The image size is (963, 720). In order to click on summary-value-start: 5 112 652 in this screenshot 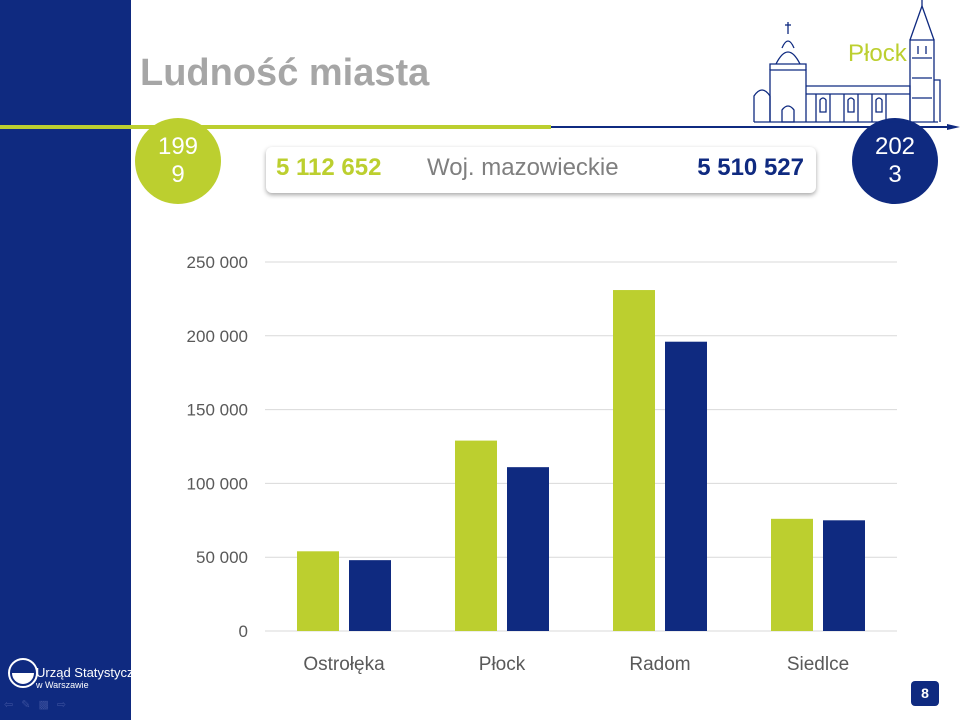, I will do `click(329, 167)`.